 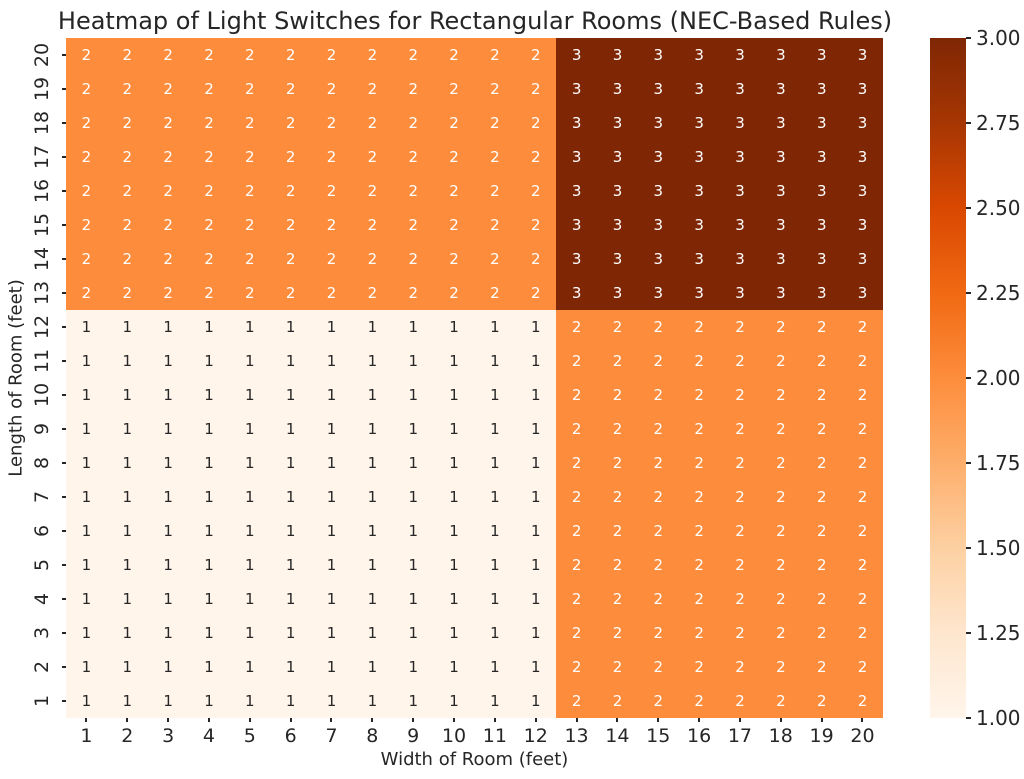 What do you see at coordinates (576, 733) in the screenshot?
I see `x-tick-label: 13` at bounding box center [576, 733].